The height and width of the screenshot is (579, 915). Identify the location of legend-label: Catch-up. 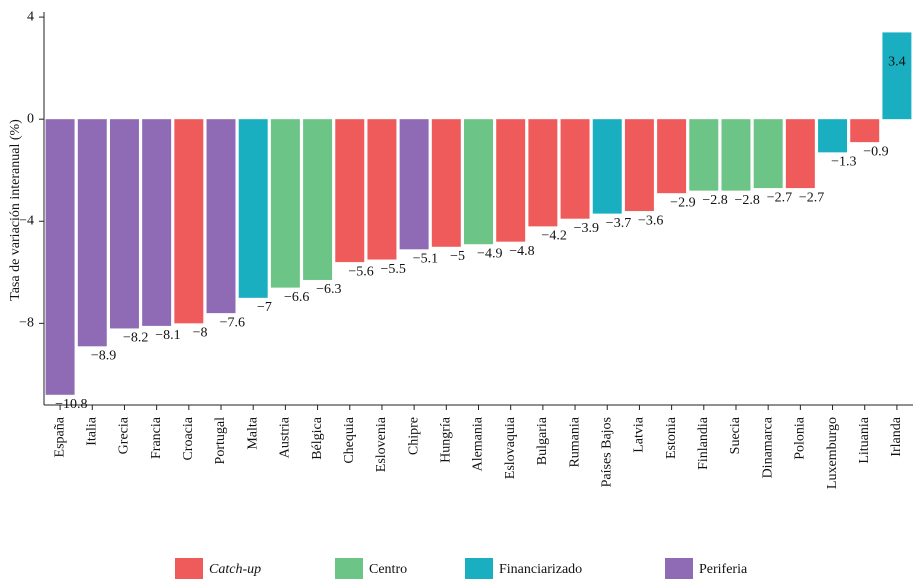
(235, 569).